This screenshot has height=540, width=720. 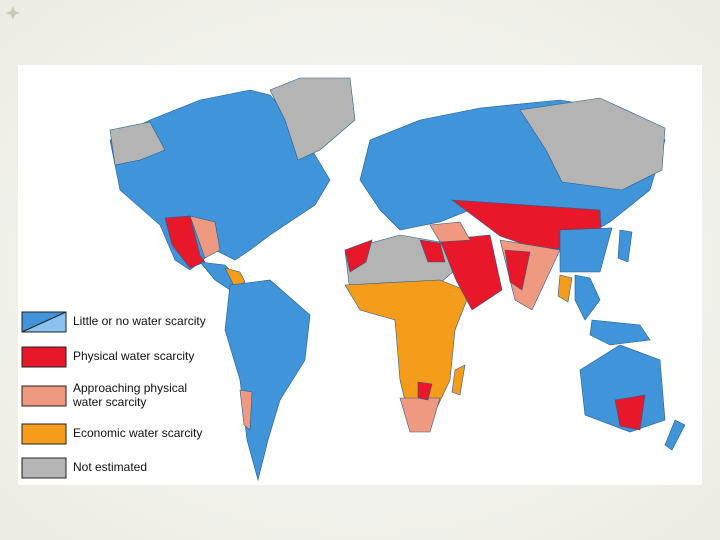 I want to click on legend-swatch-diagonal, so click(x=44, y=322).